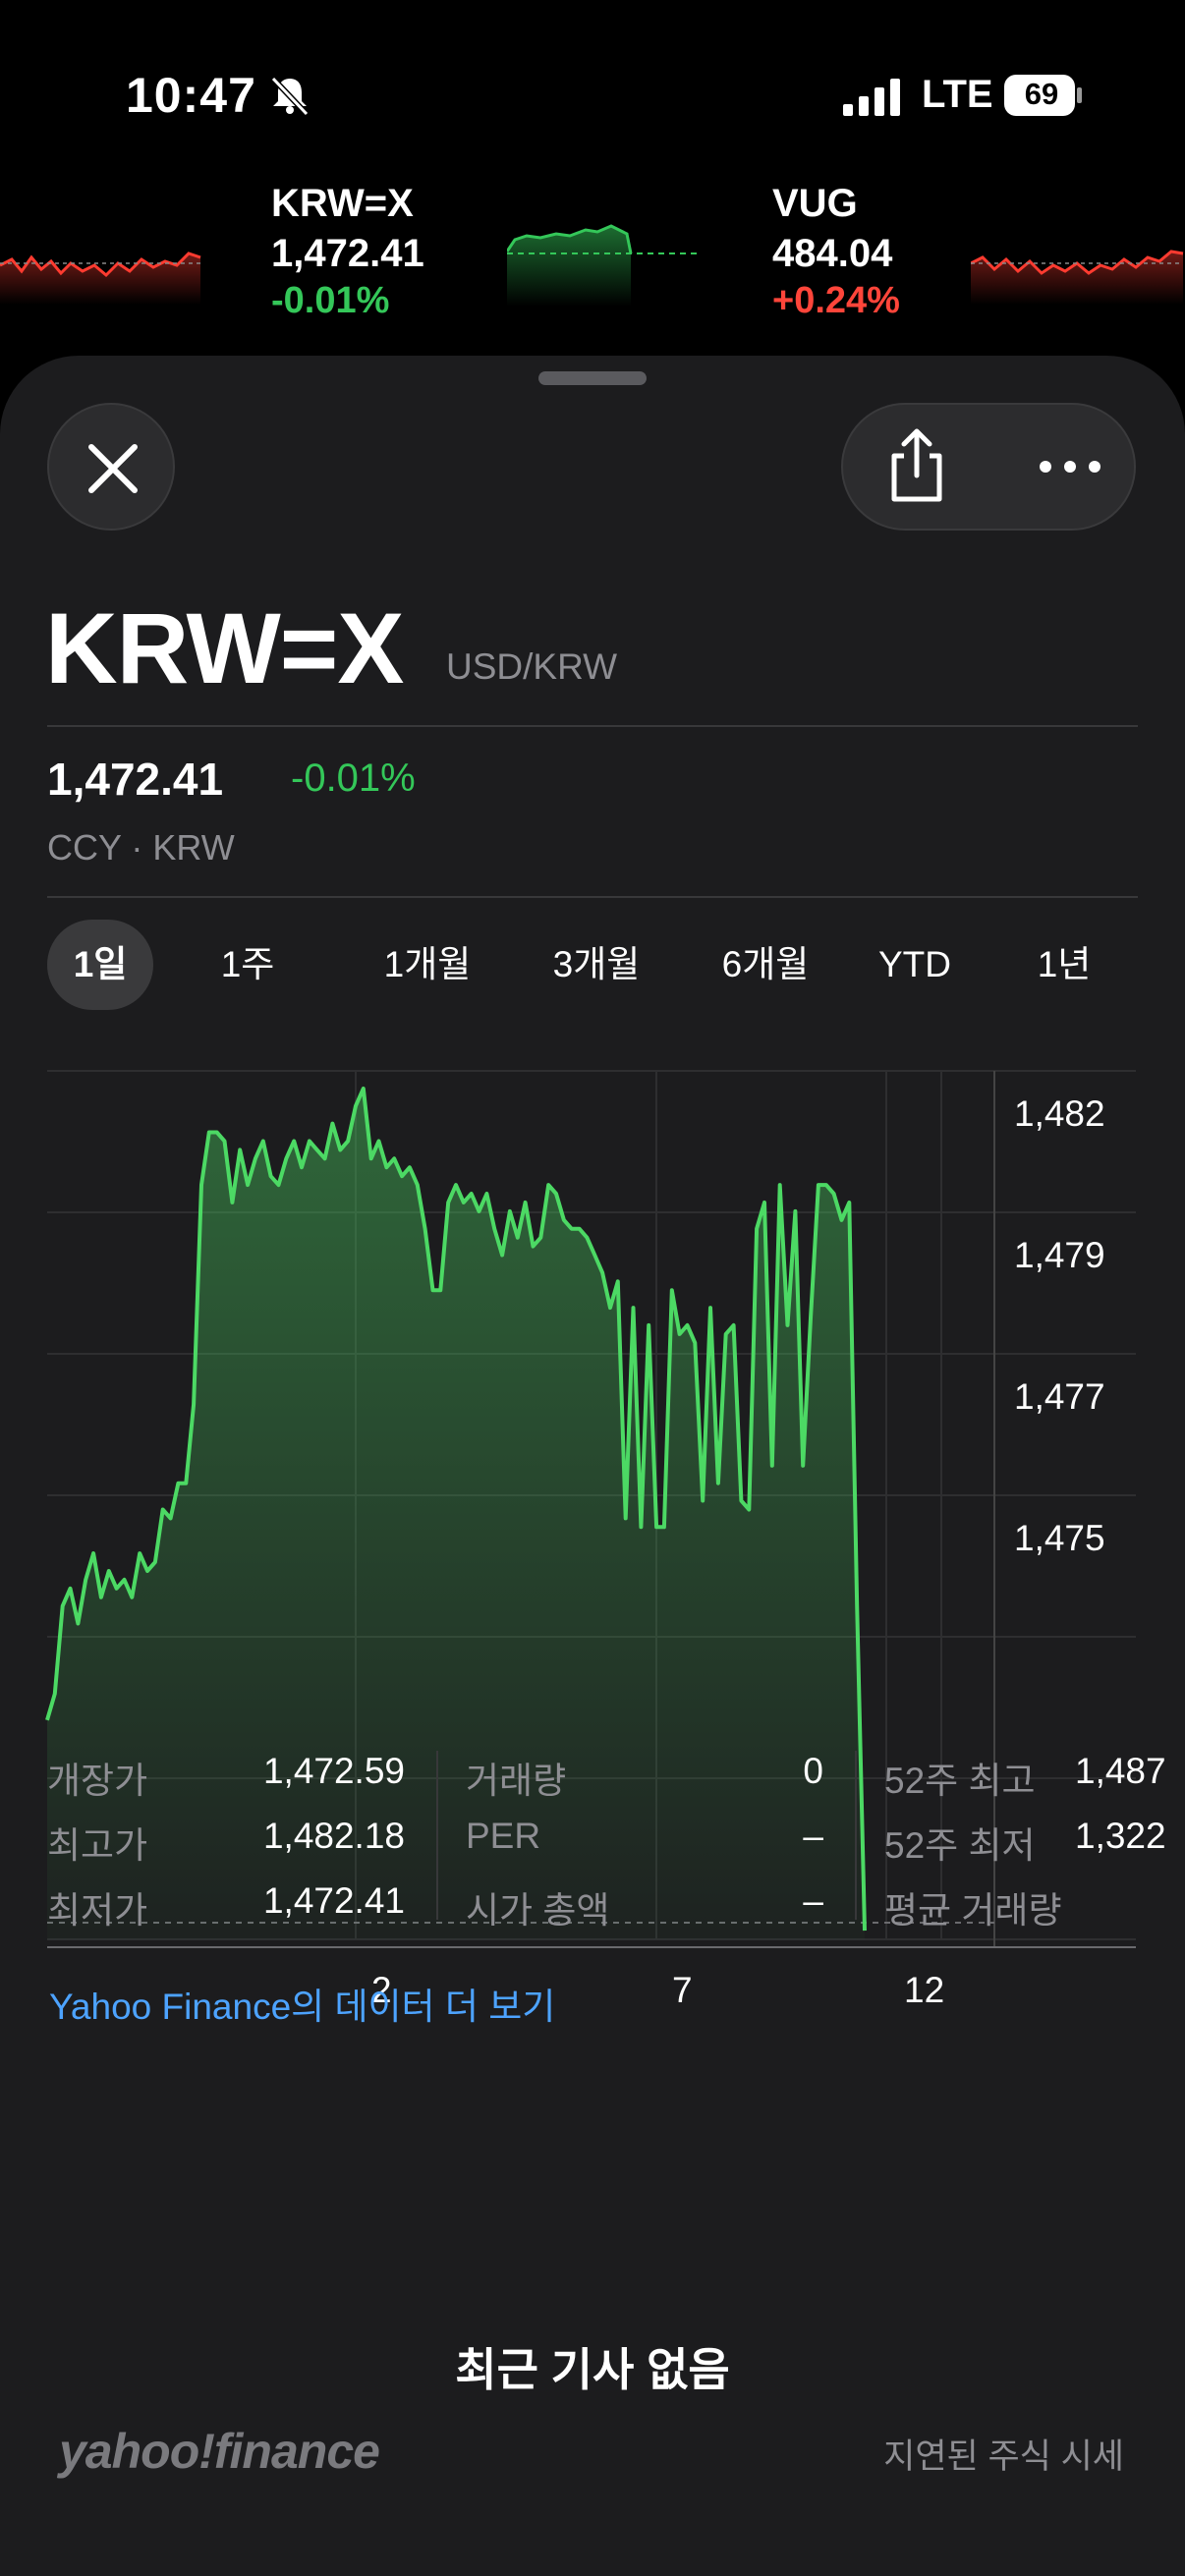  What do you see at coordinates (532, 666) in the screenshot?
I see `pair-name: USD/KRW` at bounding box center [532, 666].